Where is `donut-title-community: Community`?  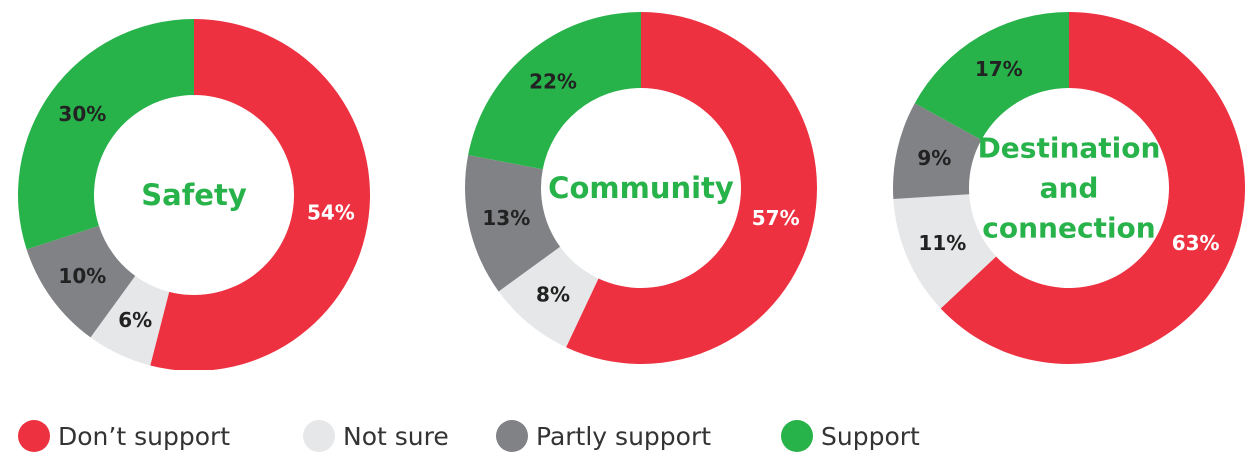 donut-title-community: Community is located at coordinates (641, 188).